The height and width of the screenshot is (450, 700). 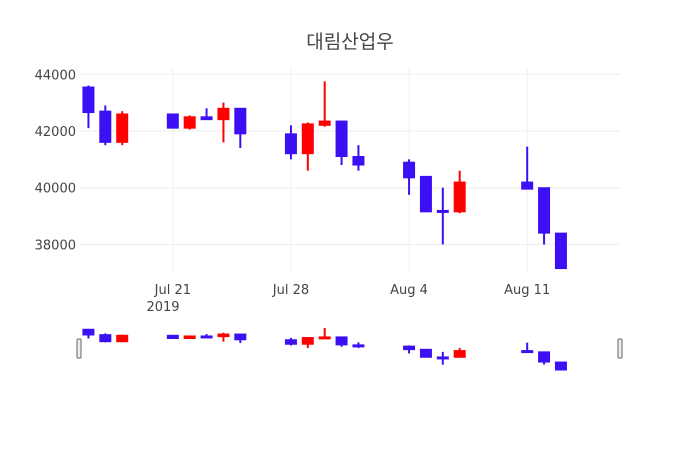 What do you see at coordinates (409, 290) in the screenshot?
I see `x-tick-label: Aug 4` at bounding box center [409, 290].